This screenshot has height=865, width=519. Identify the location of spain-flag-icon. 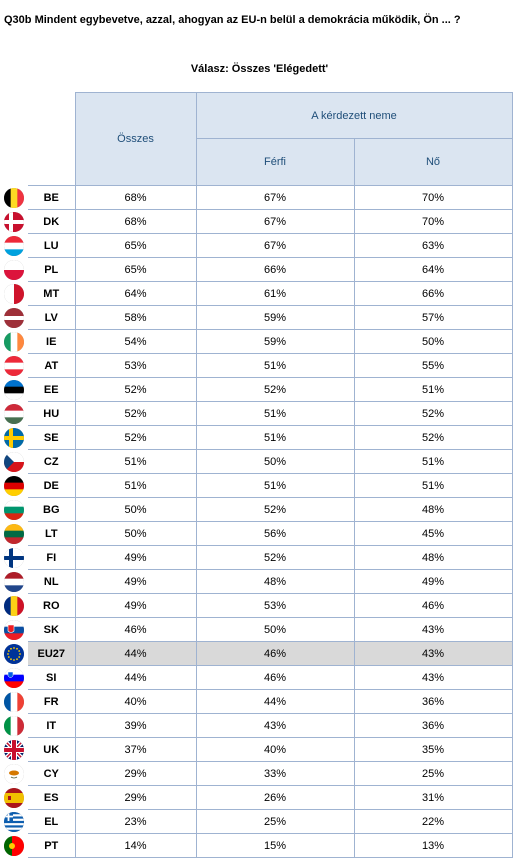
(14, 797).